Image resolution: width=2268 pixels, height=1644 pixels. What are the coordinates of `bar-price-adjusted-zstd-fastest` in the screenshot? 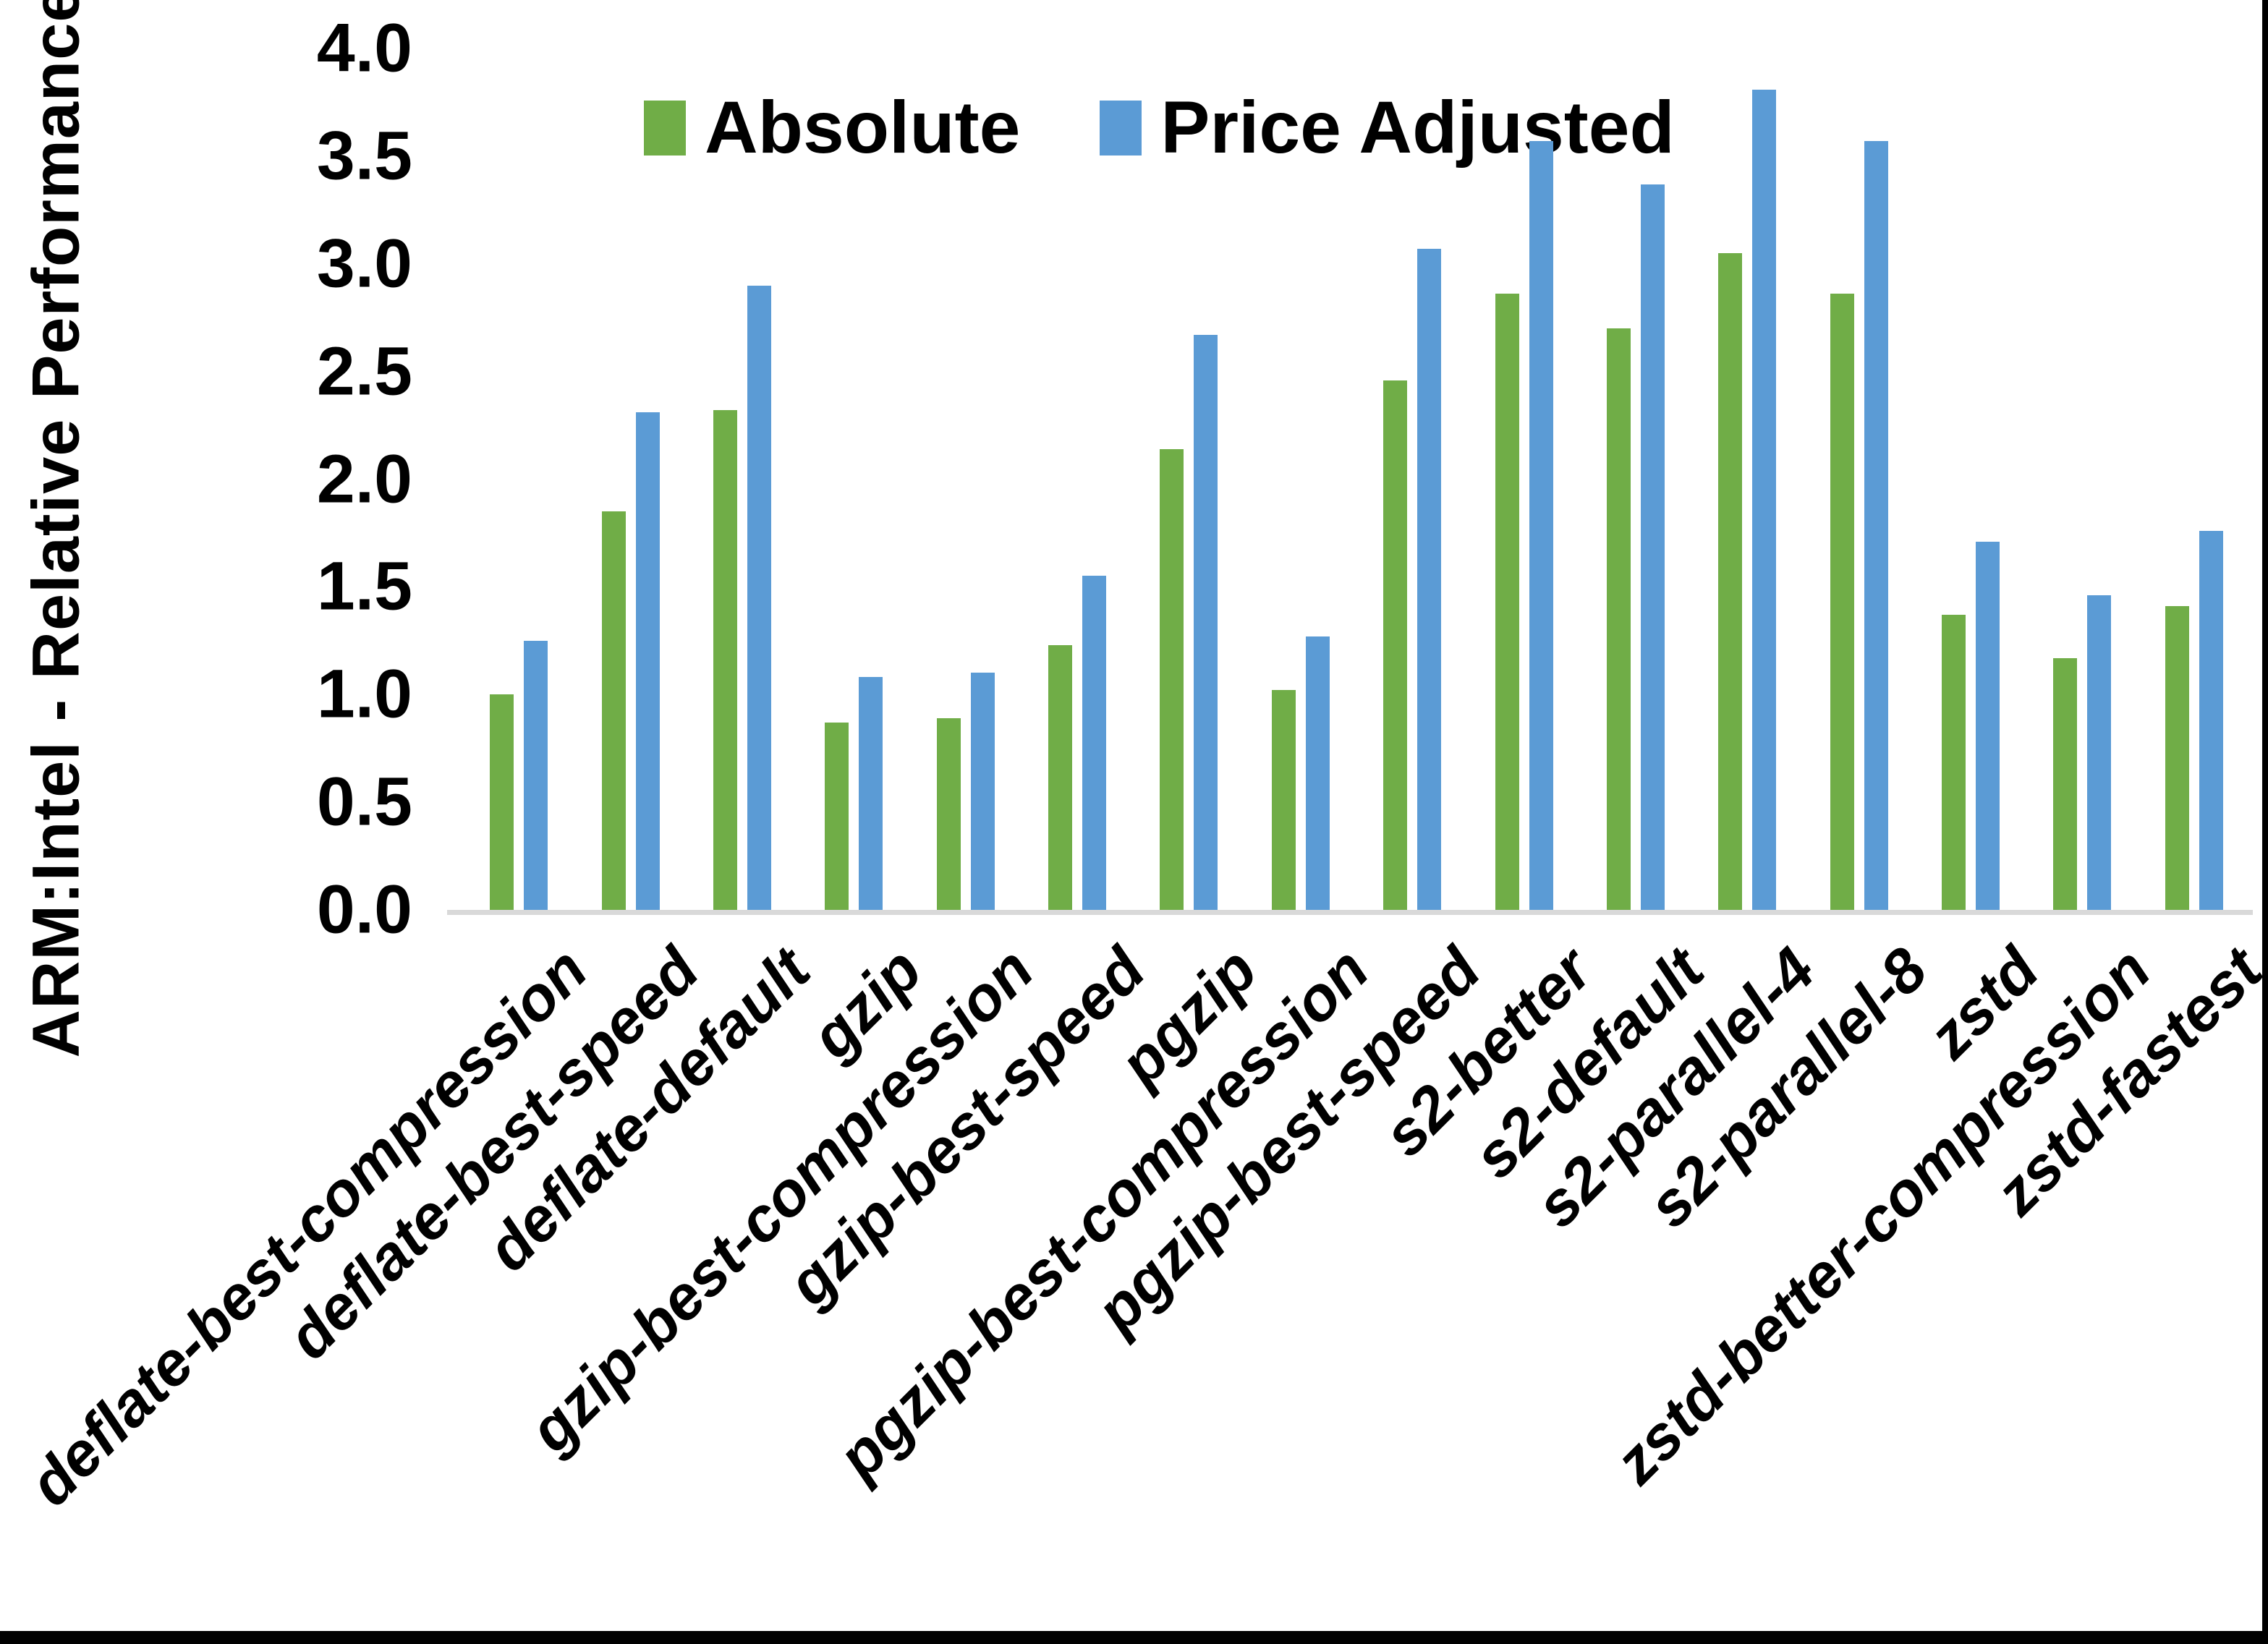 It's located at (2211, 720).